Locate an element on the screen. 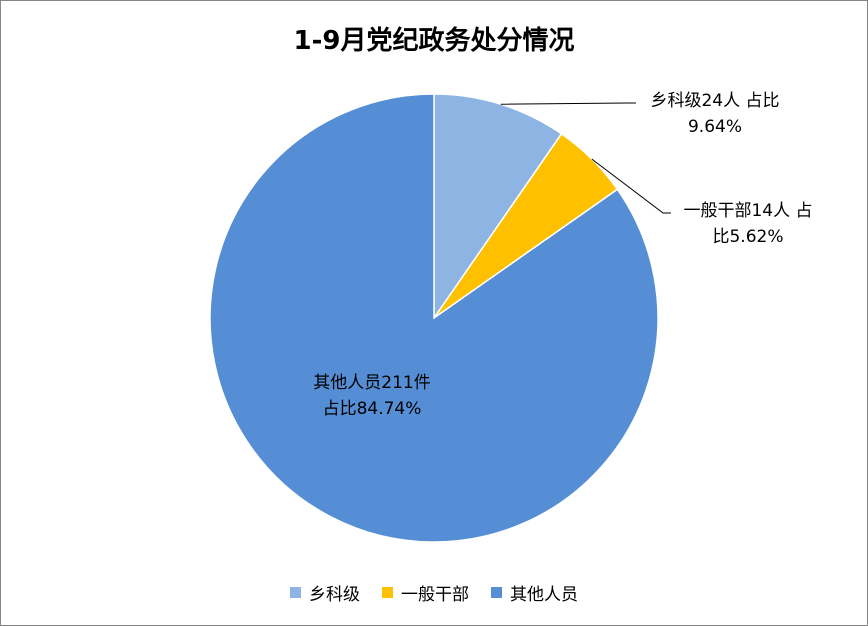 Image resolution: width=868 pixels, height=626 pixels. chart-title: 1-9月党纪政务处分情况 is located at coordinates (434, 41).